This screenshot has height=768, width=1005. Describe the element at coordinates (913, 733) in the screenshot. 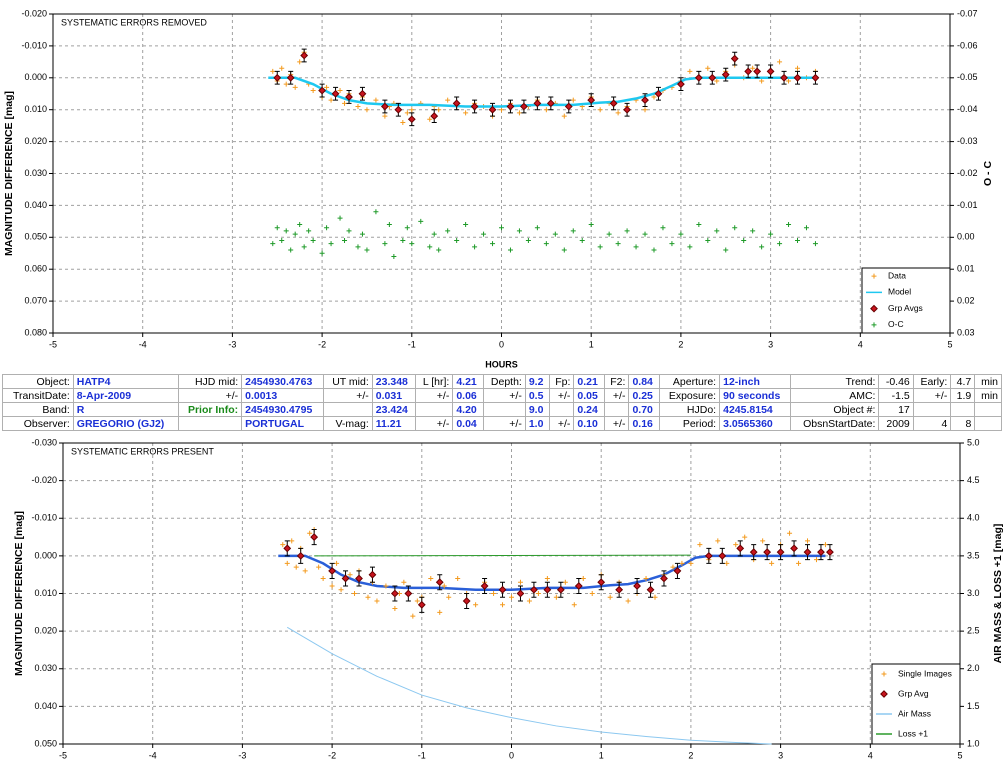

I see `legend-label: Loss +1` at that location.